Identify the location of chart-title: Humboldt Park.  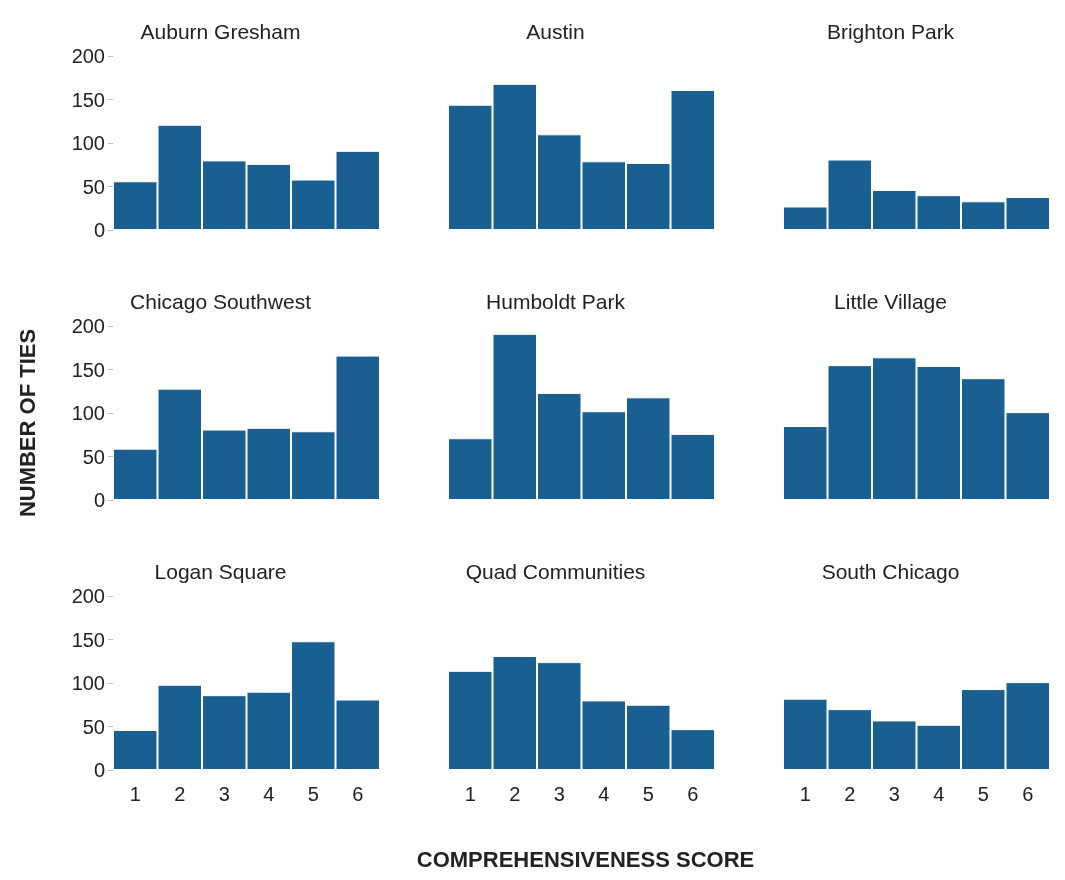
(556, 301).